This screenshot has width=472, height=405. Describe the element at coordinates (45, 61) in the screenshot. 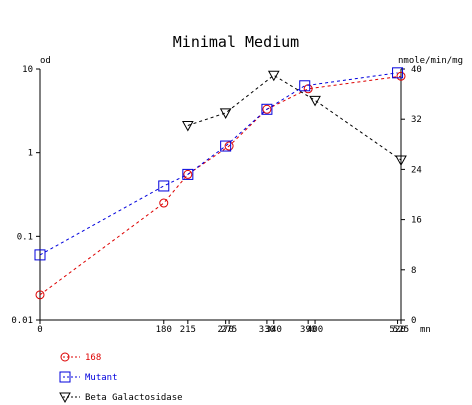

I see `y-left-axis-label: od` at that location.